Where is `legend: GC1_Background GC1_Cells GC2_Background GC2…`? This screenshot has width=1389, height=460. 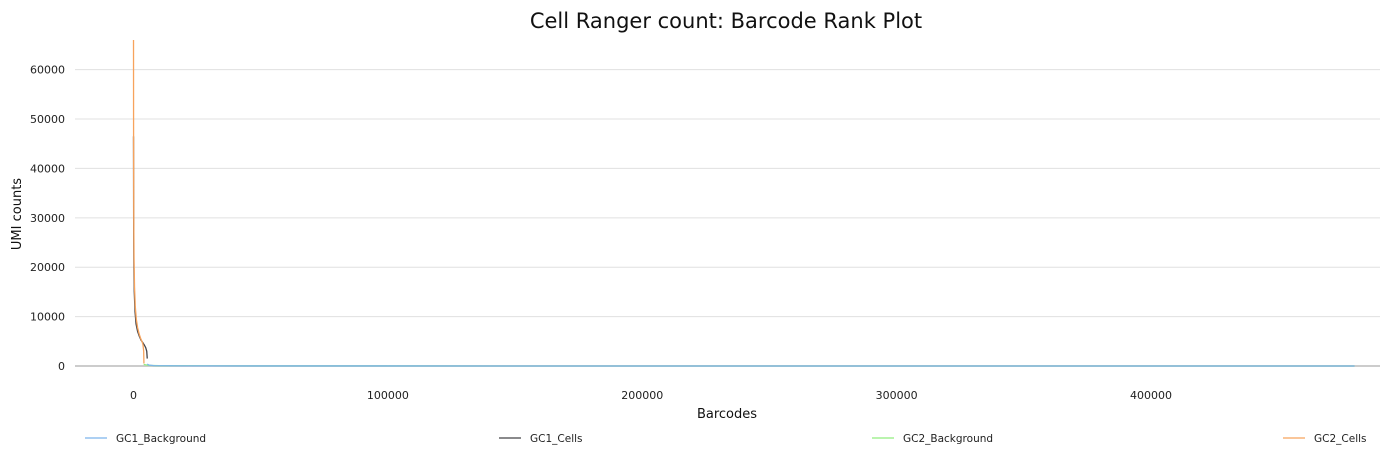 legend: GC1_Background GC1_Cells GC2_Background GC2… is located at coordinates (726, 439).